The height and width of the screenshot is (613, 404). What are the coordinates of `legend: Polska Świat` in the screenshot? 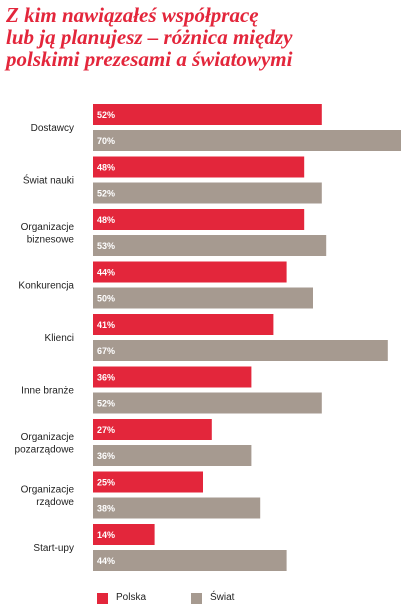 It's located at (202, 600).